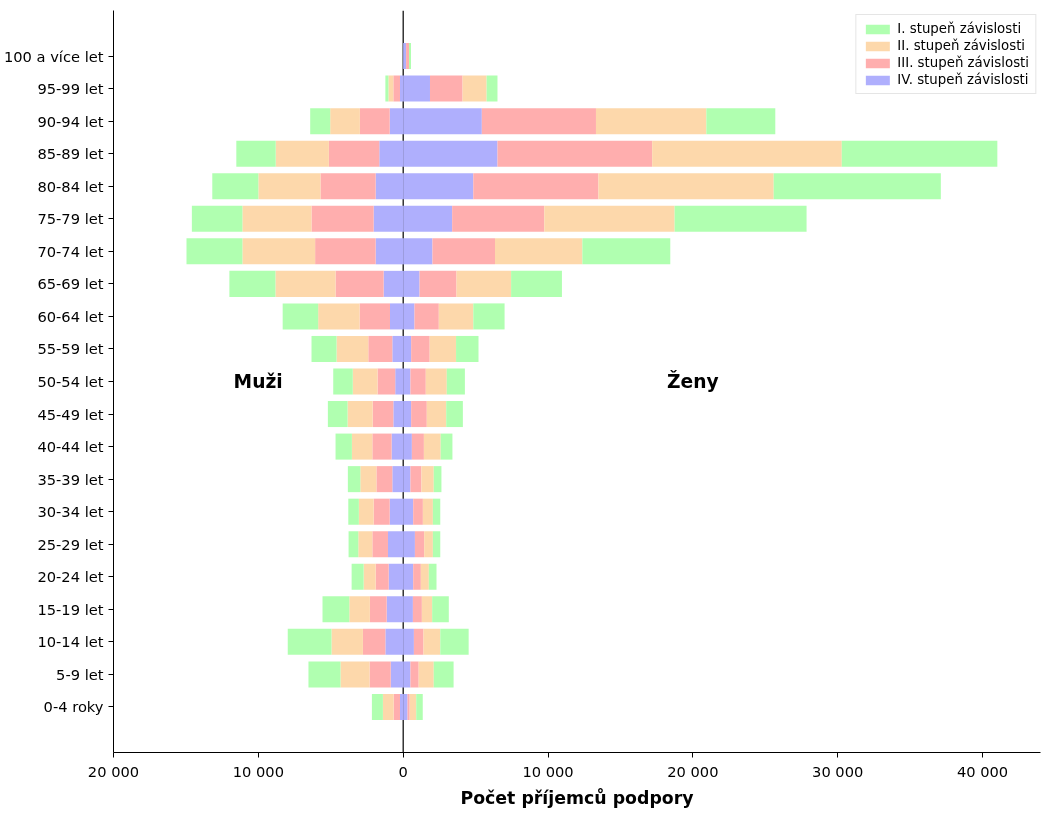 The image size is (1055, 814). Describe the element at coordinates (70, 479) in the screenshot. I see `y-tick-label: 35-39 let` at that location.